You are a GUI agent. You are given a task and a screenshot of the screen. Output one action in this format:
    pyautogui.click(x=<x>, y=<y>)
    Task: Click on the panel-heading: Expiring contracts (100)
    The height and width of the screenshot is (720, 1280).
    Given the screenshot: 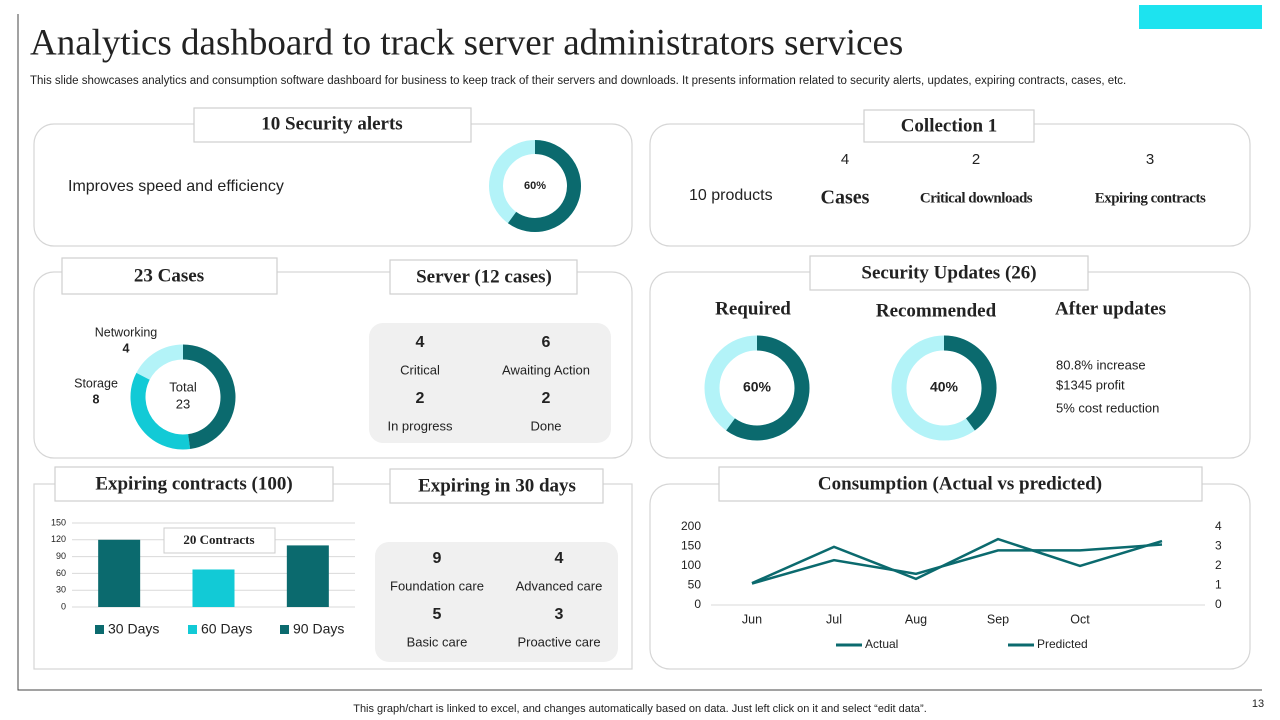 What is the action you would take?
    pyautogui.click(x=193, y=483)
    